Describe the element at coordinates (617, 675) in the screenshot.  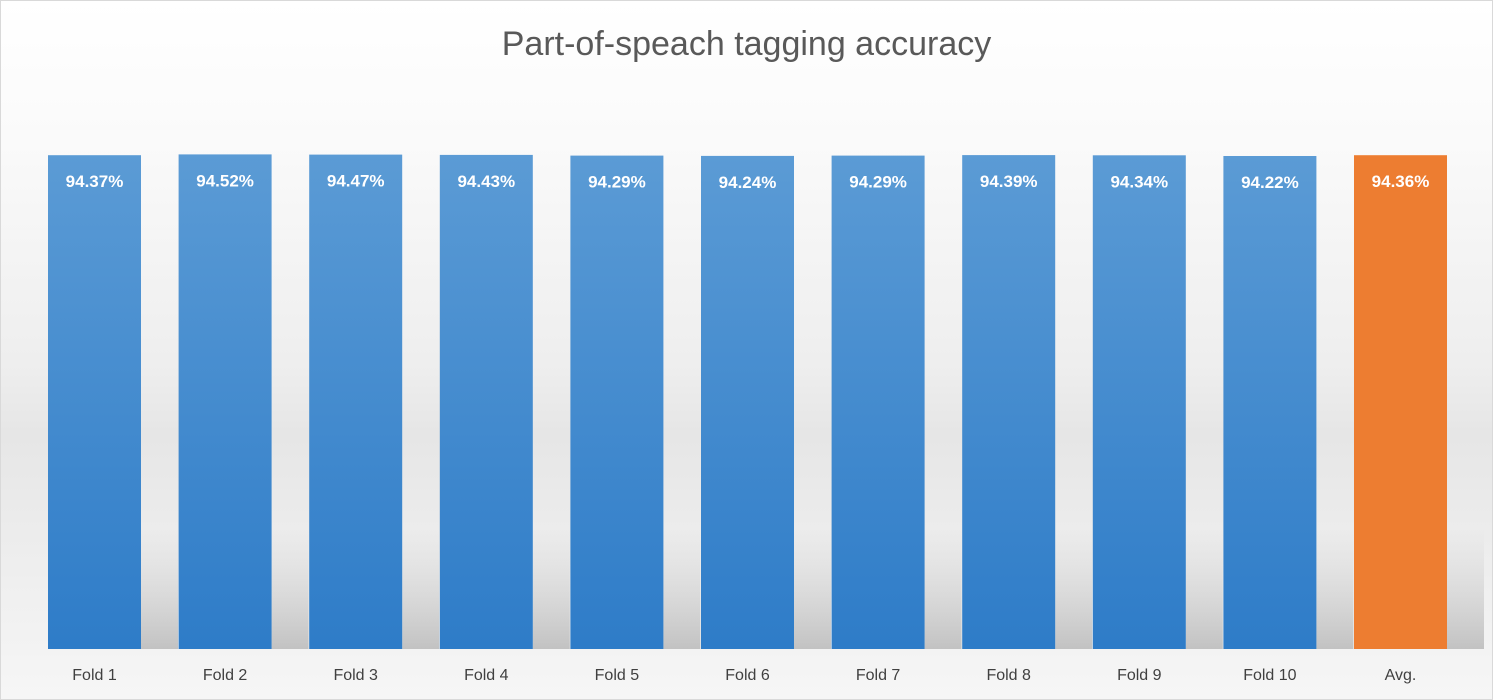
I see `x-tick-label: Fold 5` at that location.